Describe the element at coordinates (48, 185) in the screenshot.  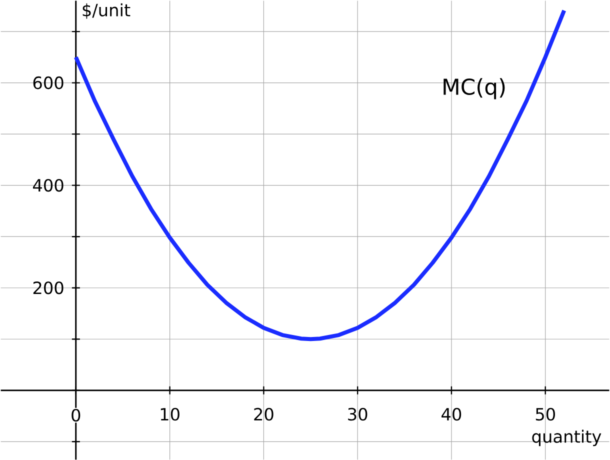
I see `y-tick-label: 400` at that location.